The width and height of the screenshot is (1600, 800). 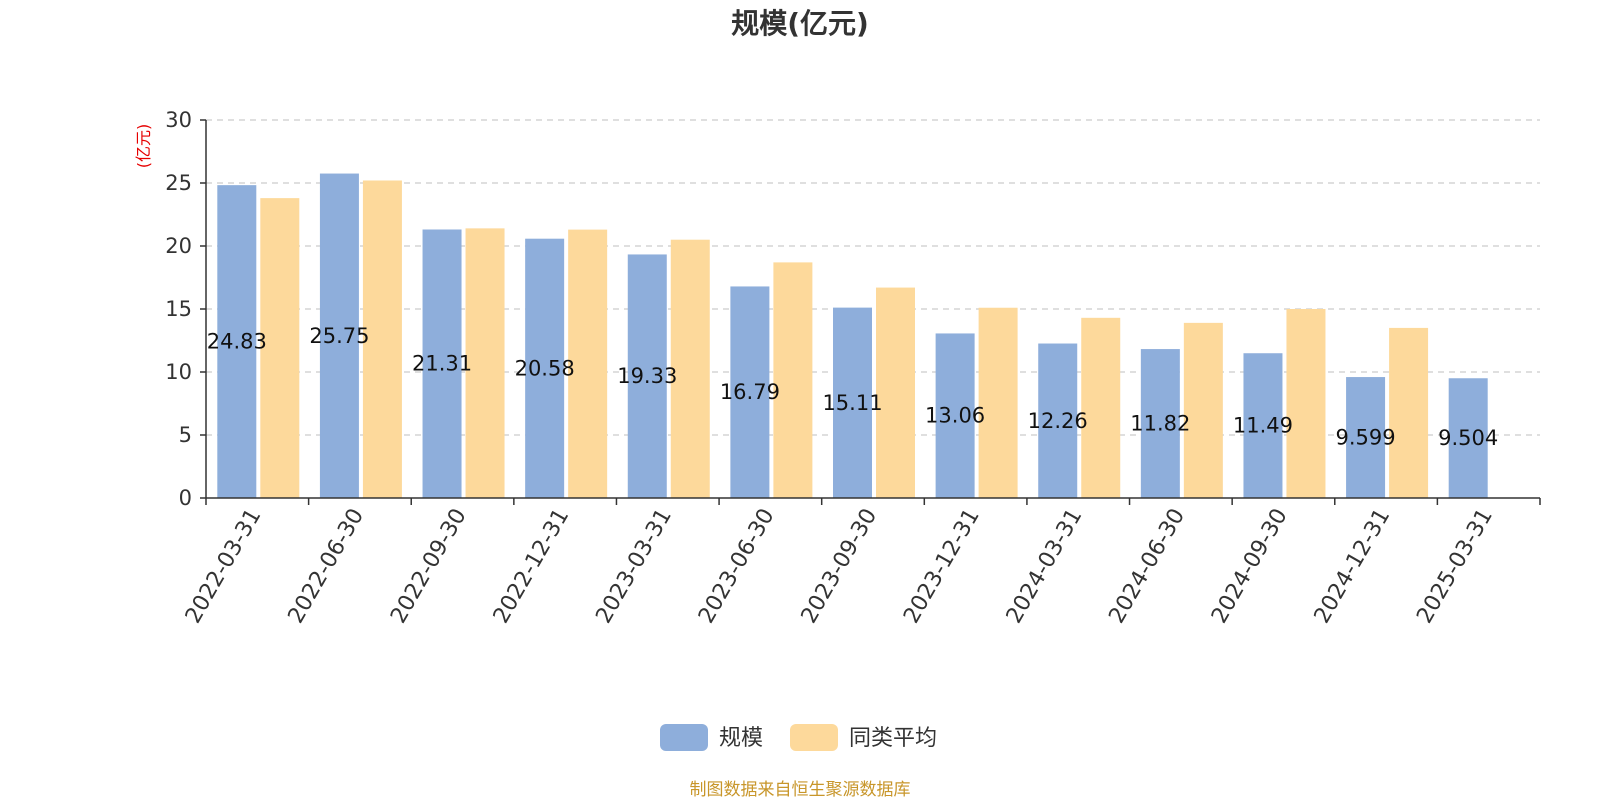 I want to click on data-source-note: 制图数据来自恒生聚源数据库, so click(x=800, y=790).